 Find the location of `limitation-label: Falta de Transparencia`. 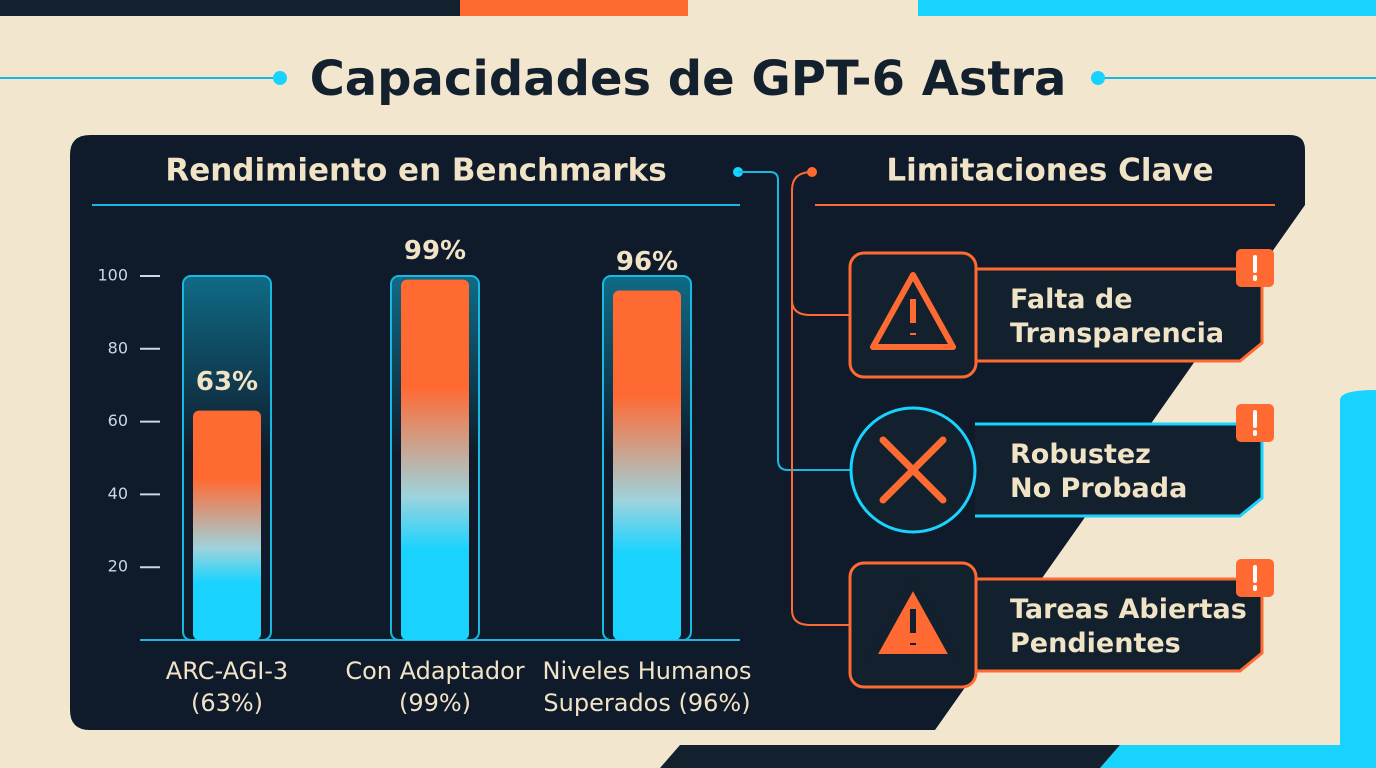

limitation-label: Falta de Transparencia is located at coordinates (1117, 316).